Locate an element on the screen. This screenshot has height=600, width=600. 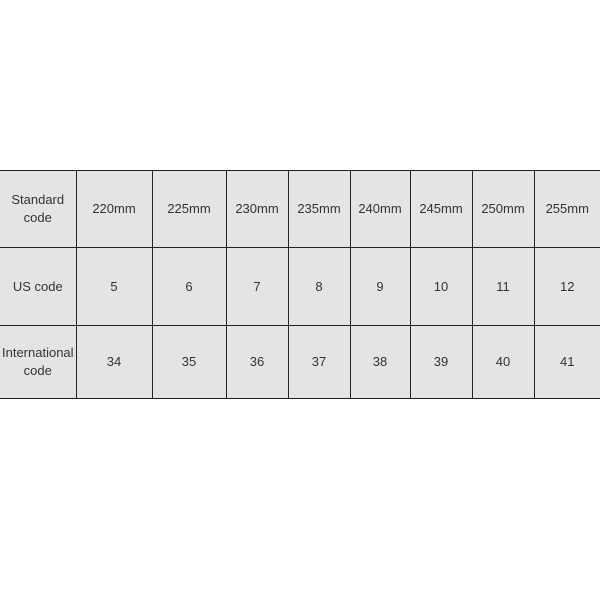
table-cell: 230mm is located at coordinates (257, 209).